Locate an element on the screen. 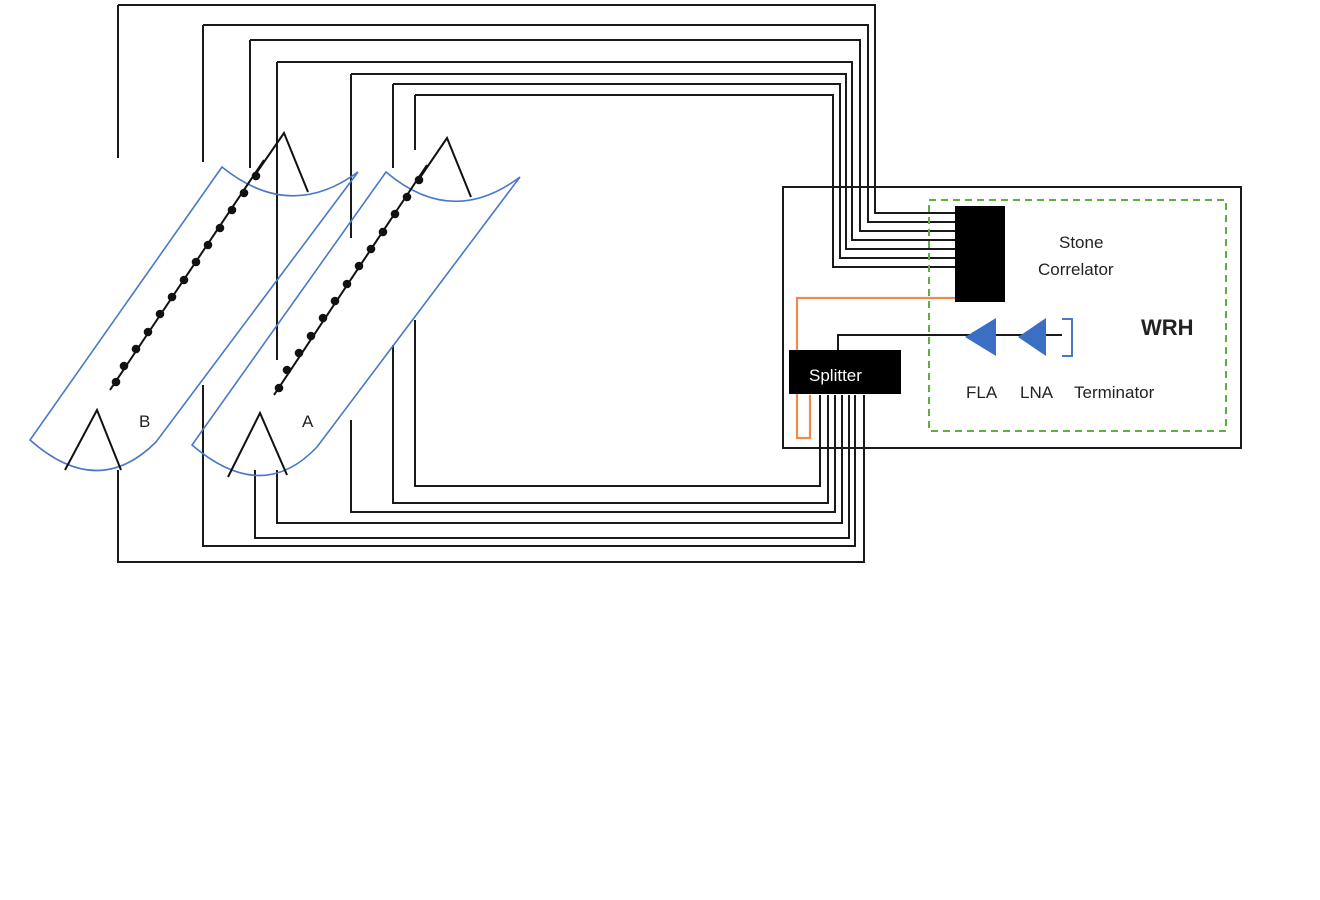 This screenshot has height=900, width=1320. antenna-b-dipoles is located at coordinates (186, 279).